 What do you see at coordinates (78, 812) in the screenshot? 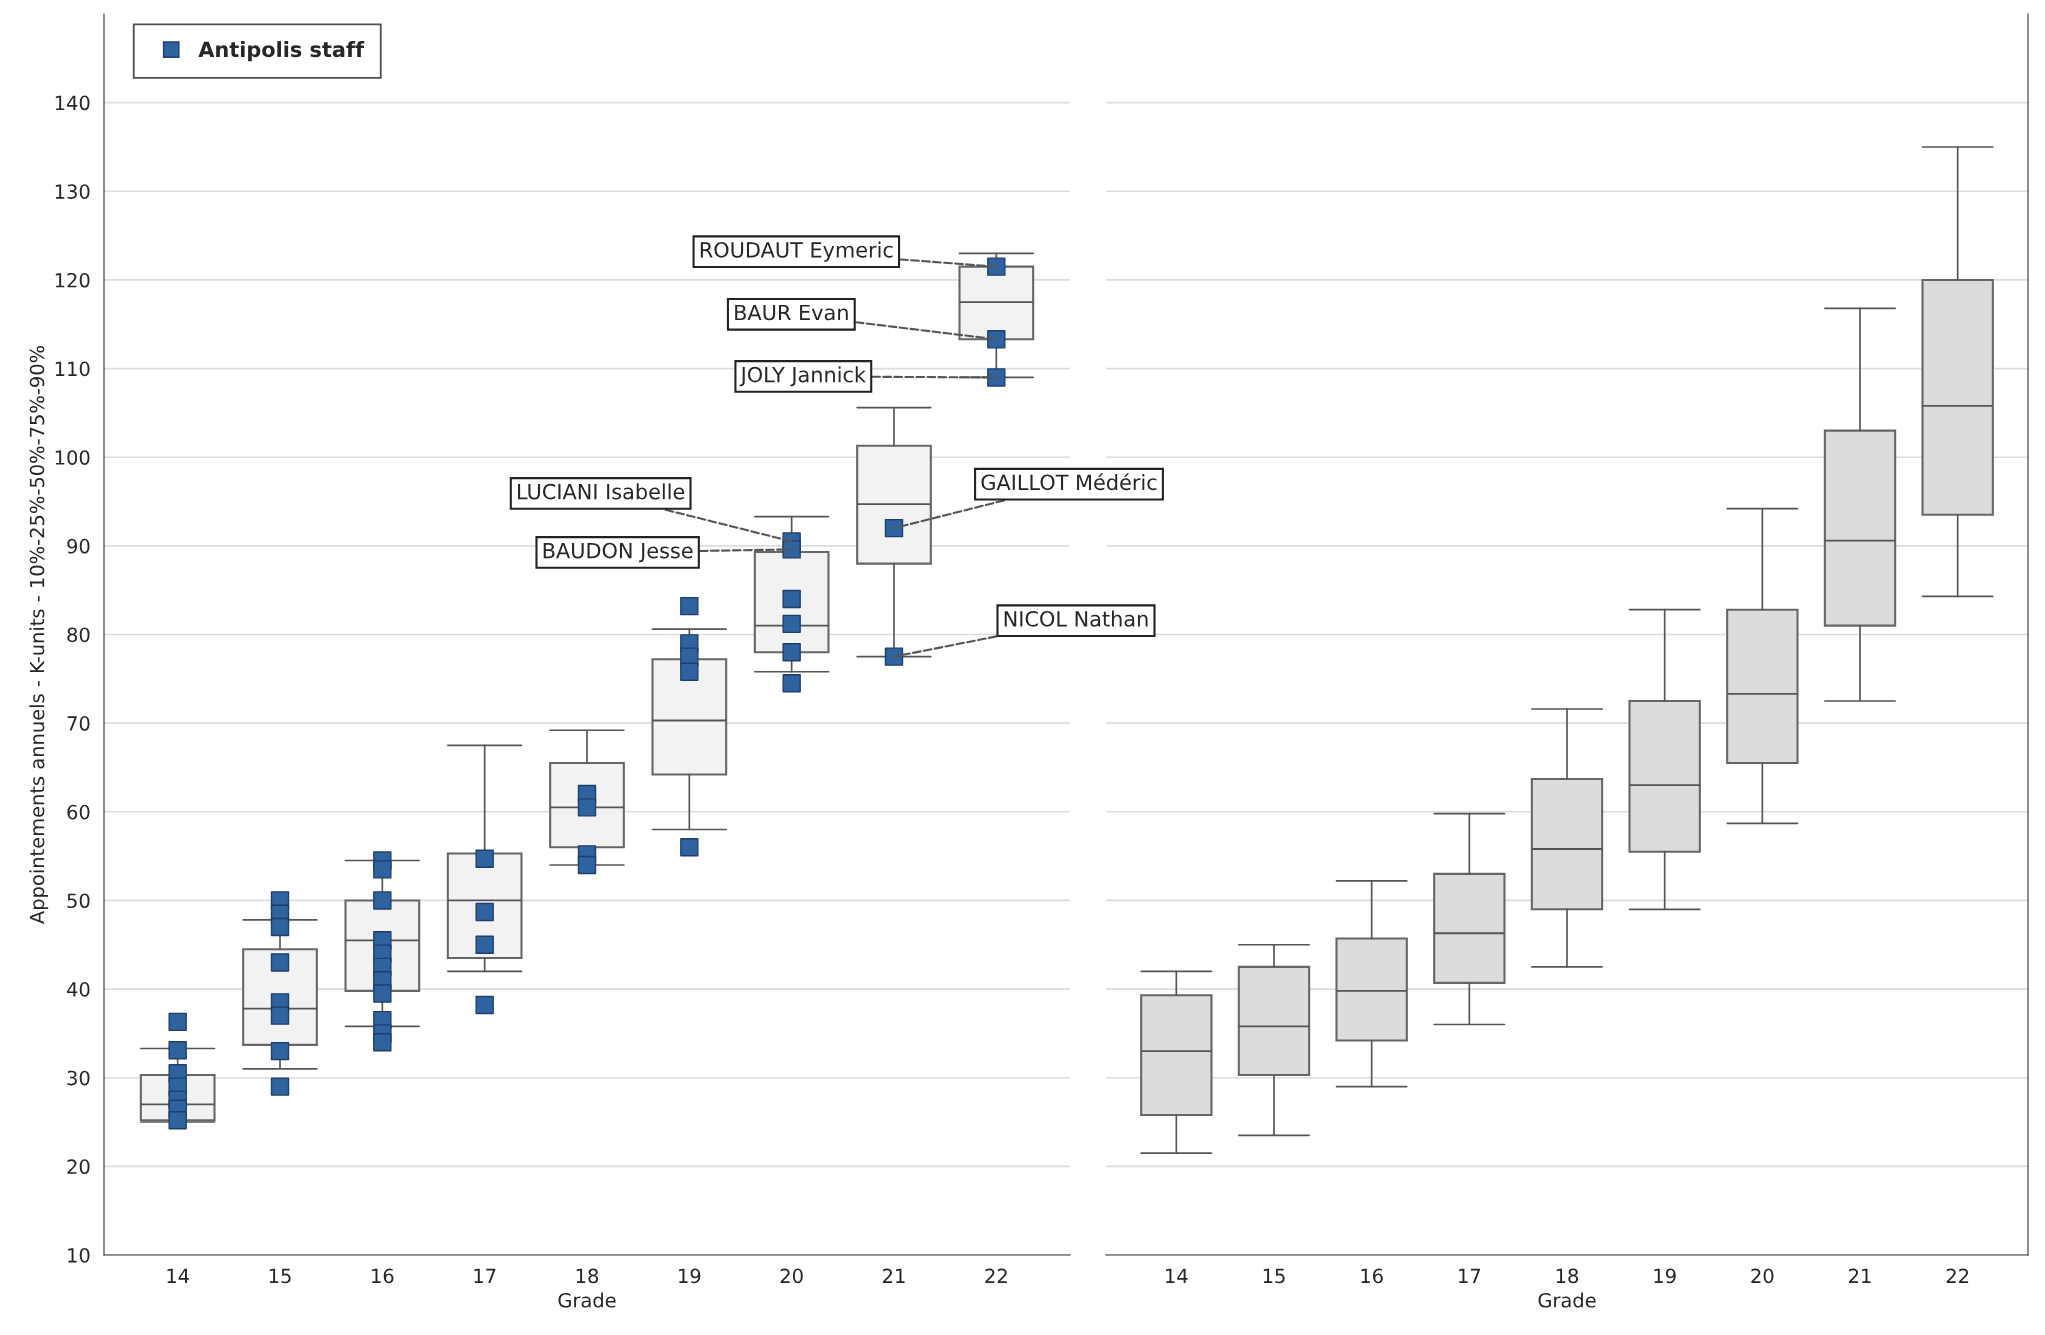
I see `y-tick-label: 60` at bounding box center [78, 812].